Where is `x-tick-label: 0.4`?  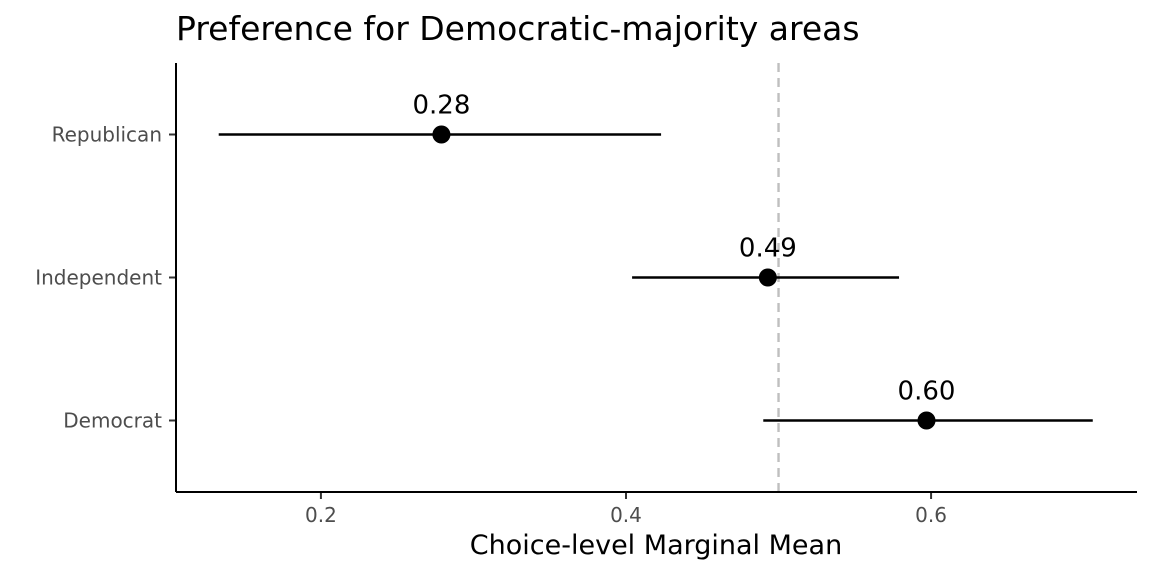
x-tick-label: 0.4 is located at coordinates (626, 515).